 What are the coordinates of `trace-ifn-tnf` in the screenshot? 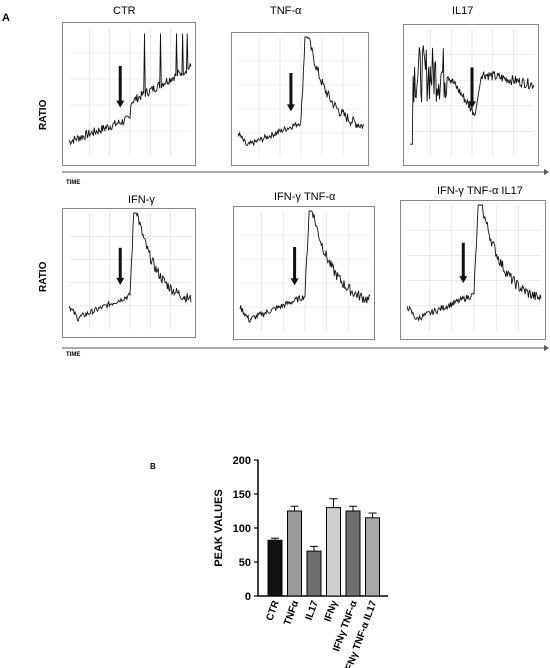 It's located at (304, 273).